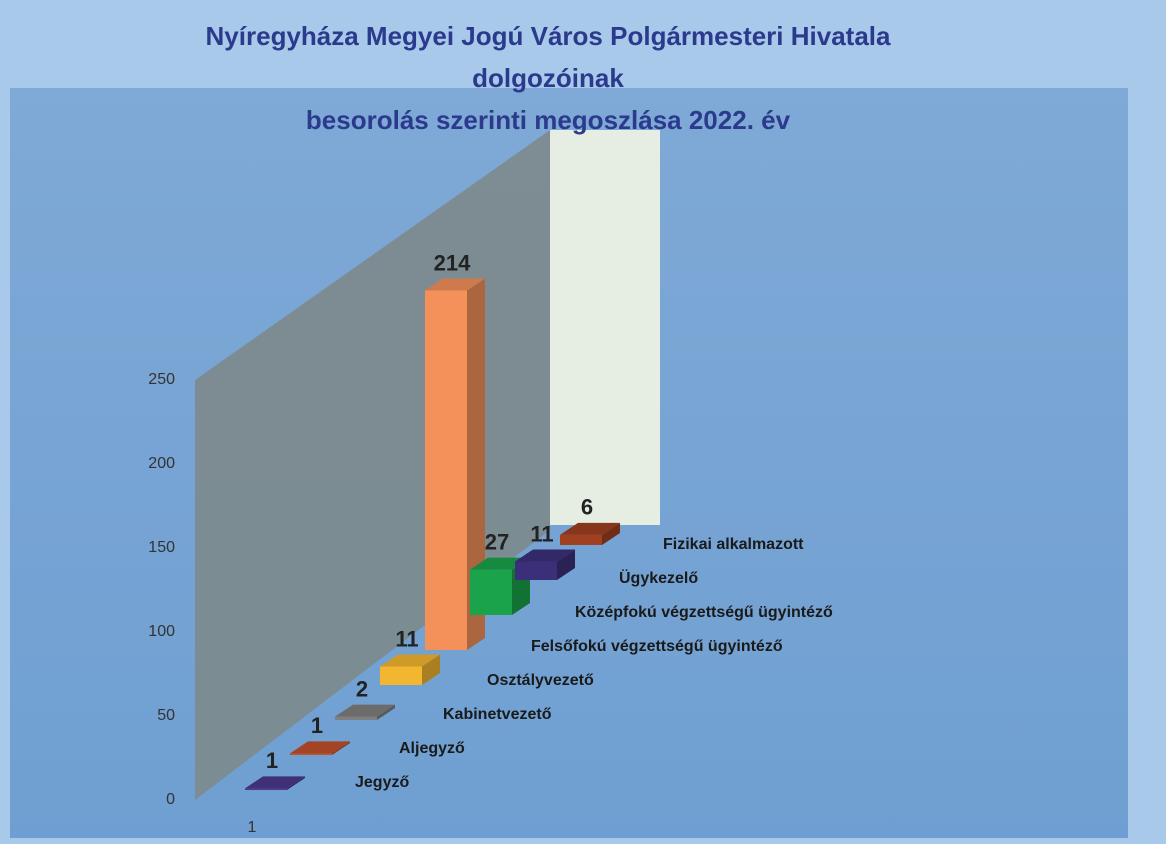 Image resolution: width=1166 pixels, height=844 pixels. Describe the element at coordinates (161, 631) in the screenshot. I see `y-tick-label: 100` at that location.